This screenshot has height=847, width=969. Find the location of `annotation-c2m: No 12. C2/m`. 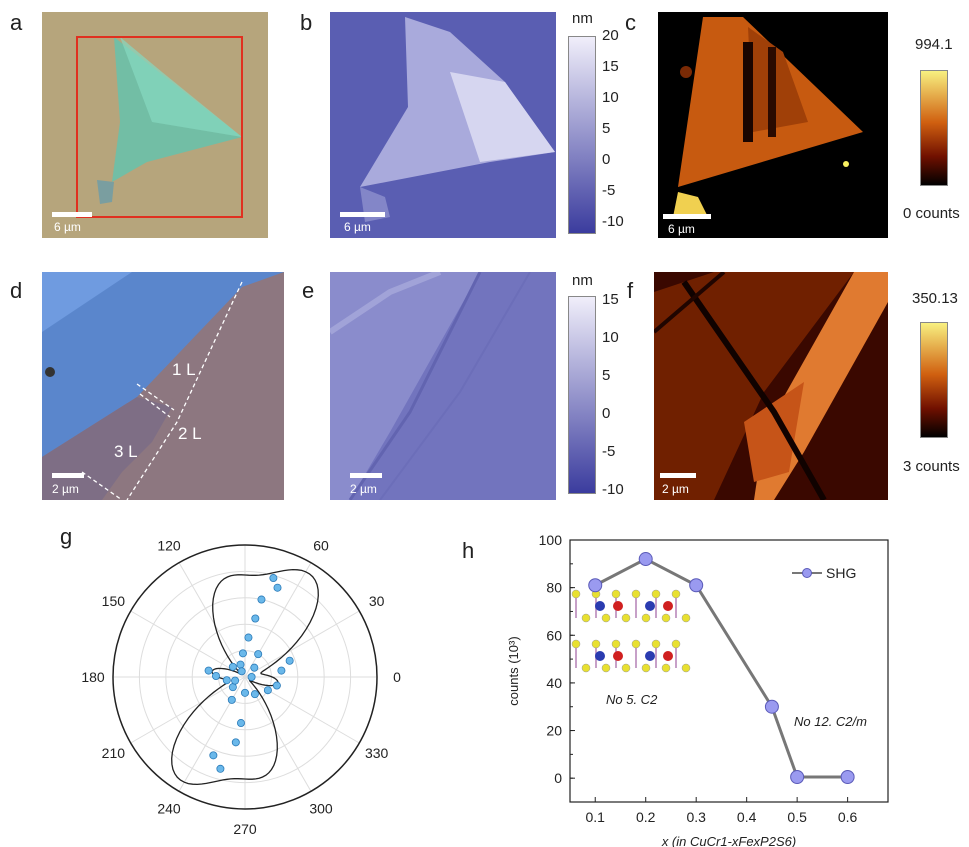

annotation-c2m: No 12. C2/m is located at coordinates (830, 721).